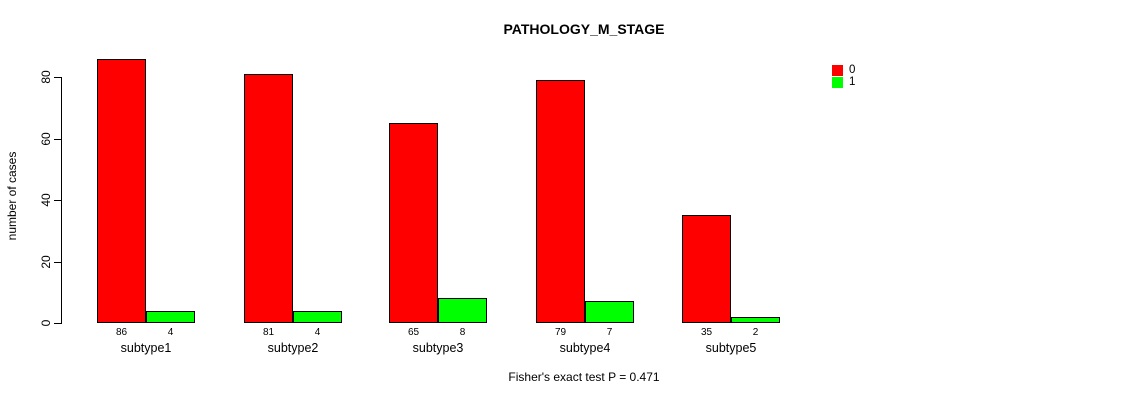  What do you see at coordinates (609, 332) in the screenshot?
I see `bar-value-label: 7` at bounding box center [609, 332].